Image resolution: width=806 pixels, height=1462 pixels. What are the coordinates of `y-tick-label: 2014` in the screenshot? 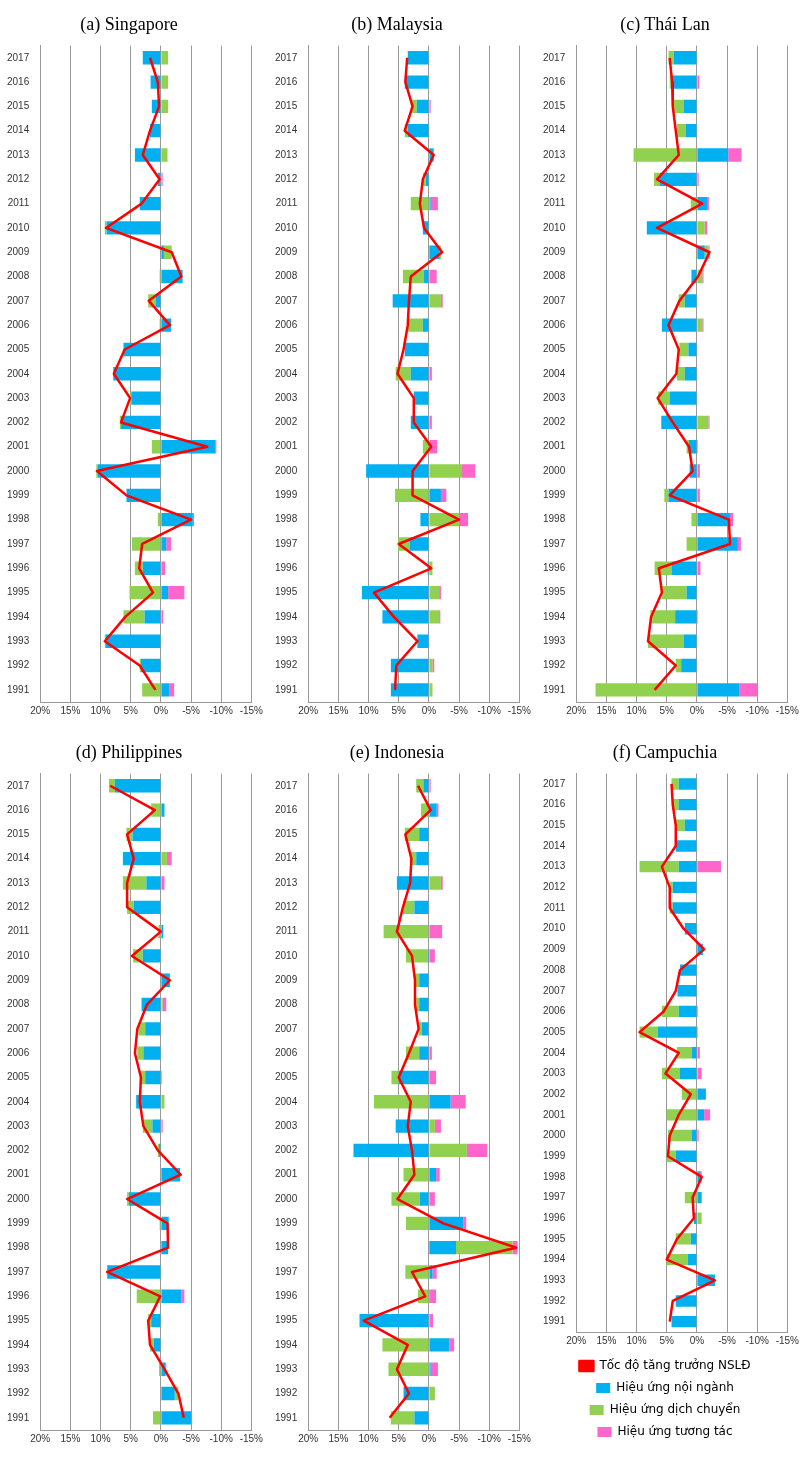 It's located at (18, 858).